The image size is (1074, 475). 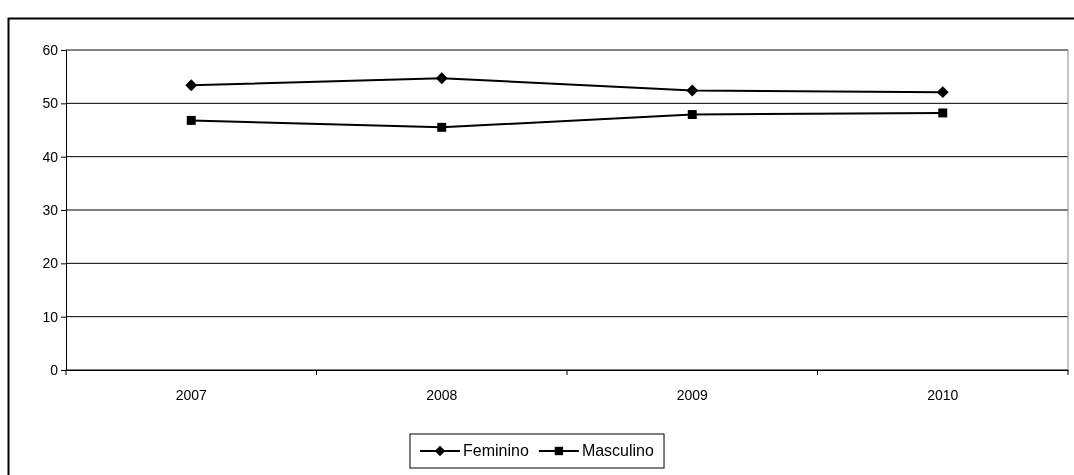 I want to click on y-tick-label: 10, so click(x=50, y=316).